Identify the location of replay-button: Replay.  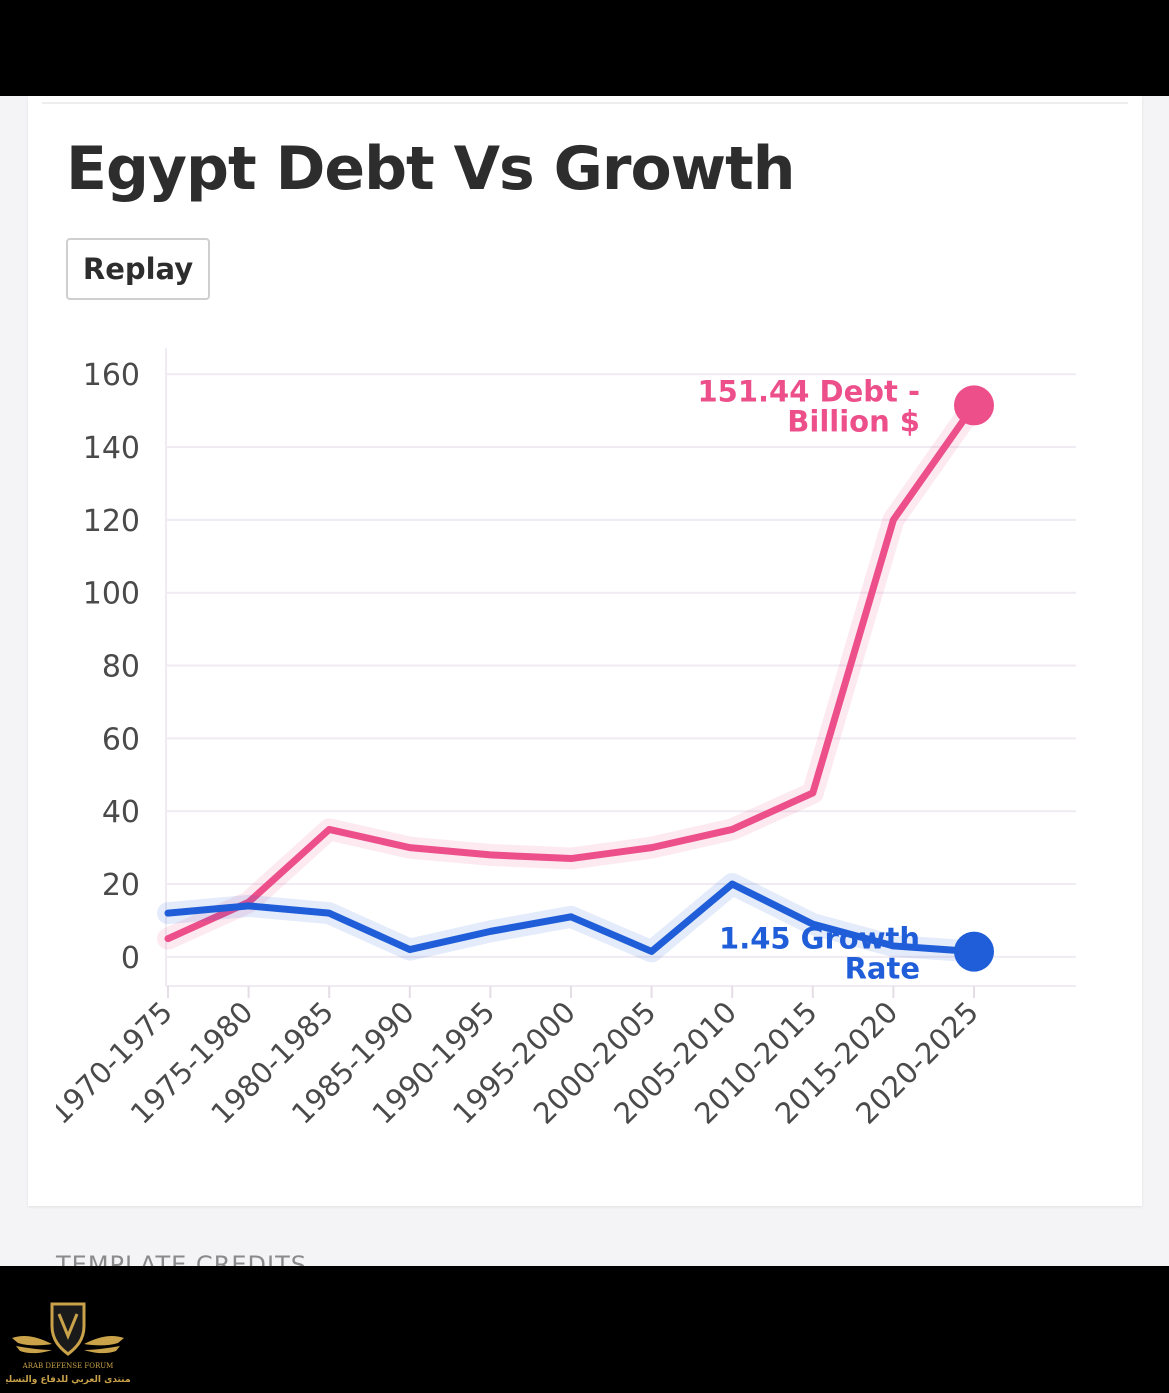
(138, 269).